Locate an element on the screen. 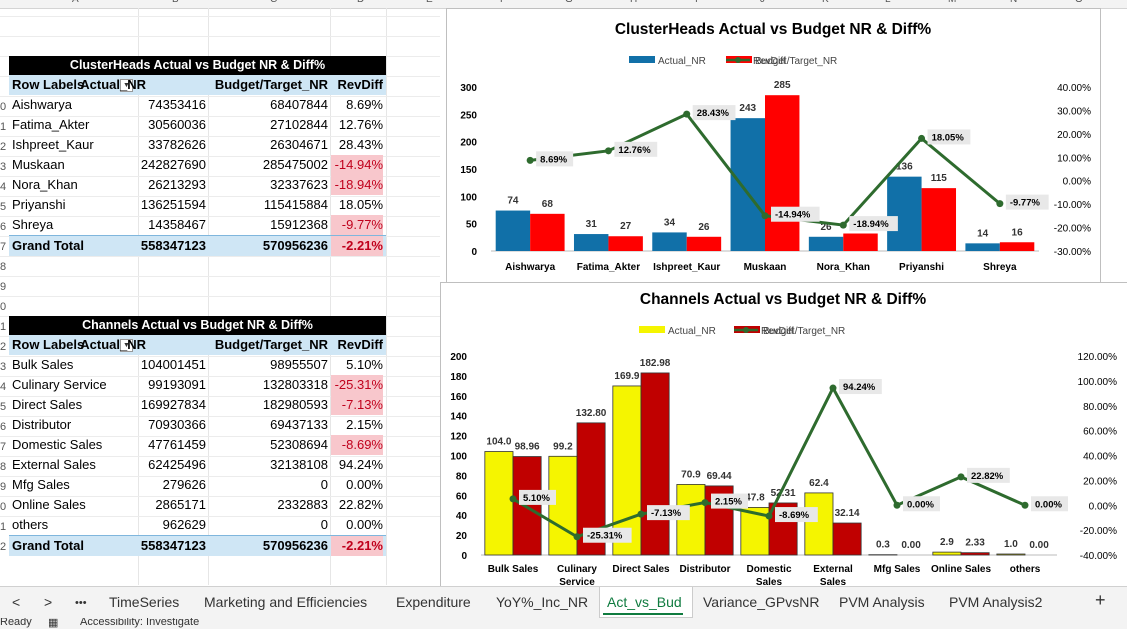 The width and height of the screenshot is (1127, 629). column-header-a: A is located at coordinates (75, 2).